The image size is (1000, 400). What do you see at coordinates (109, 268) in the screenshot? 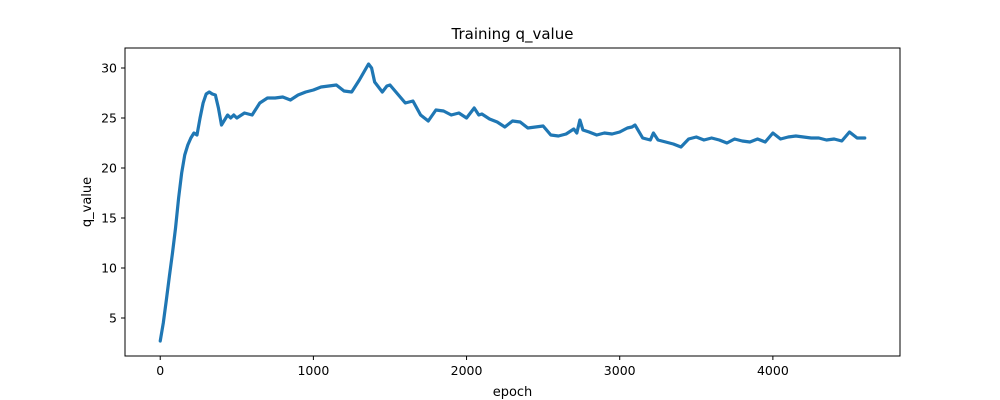
I see `y-tick-label: 10` at bounding box center [109, 268].